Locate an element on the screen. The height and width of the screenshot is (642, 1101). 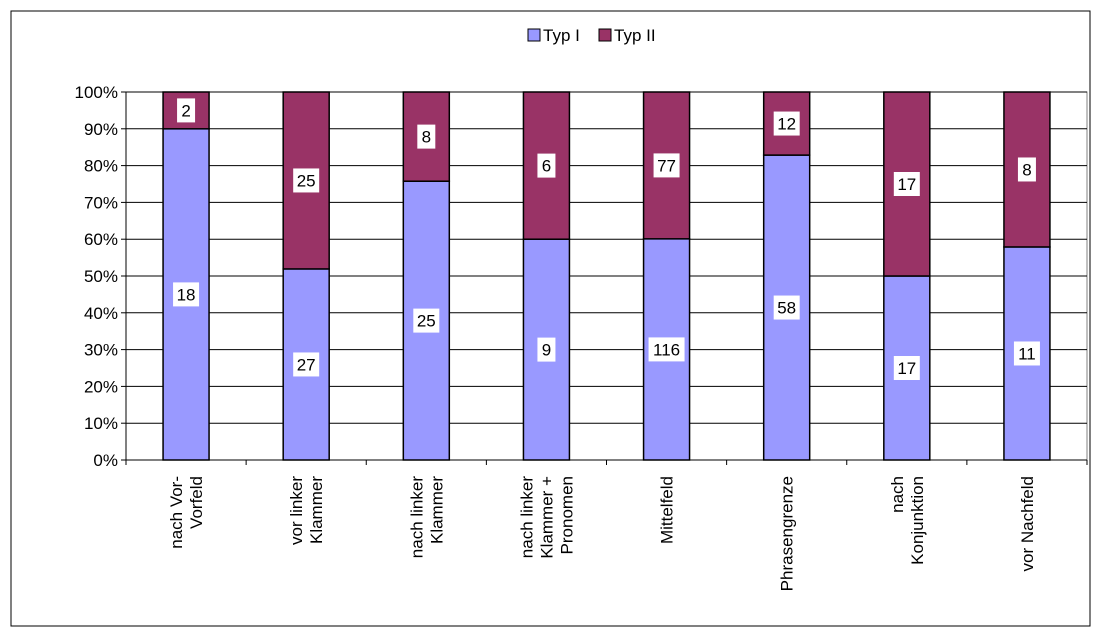
x-category-label-line: vor linker is located at coordinates (296, 510).